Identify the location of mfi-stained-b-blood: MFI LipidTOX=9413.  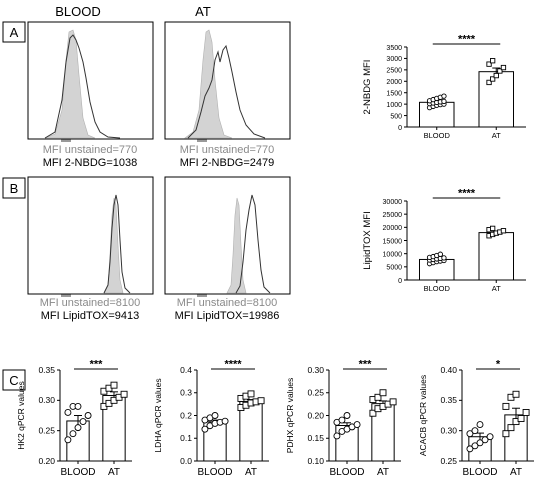
(90, 316).